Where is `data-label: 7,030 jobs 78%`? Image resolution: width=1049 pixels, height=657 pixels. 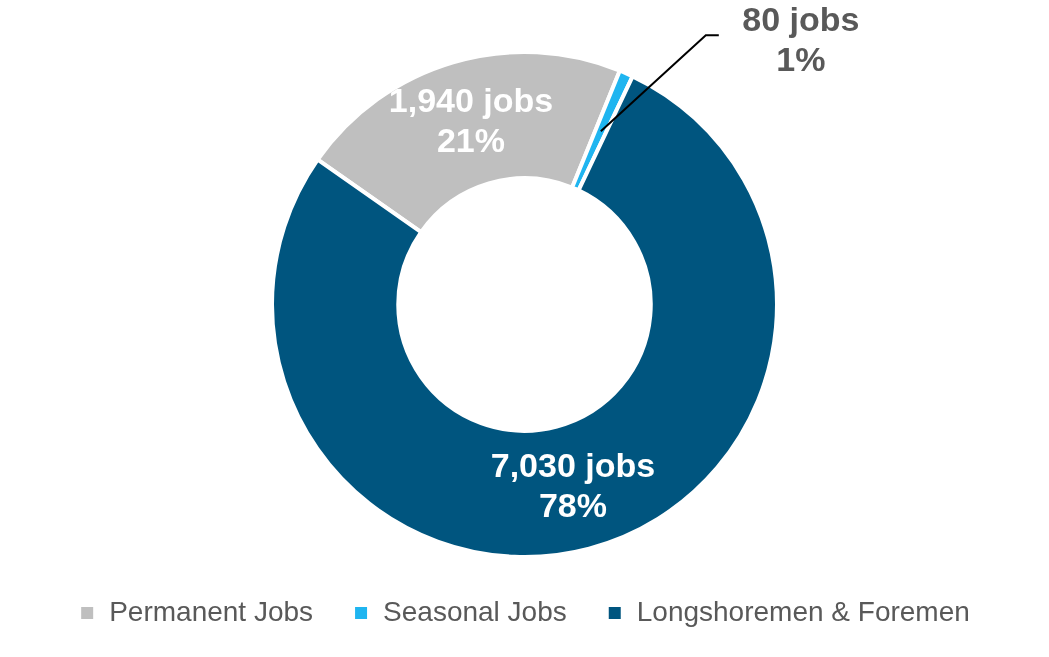 data-label: 7,030 jobs 78% is located at coordinates (573, 484).